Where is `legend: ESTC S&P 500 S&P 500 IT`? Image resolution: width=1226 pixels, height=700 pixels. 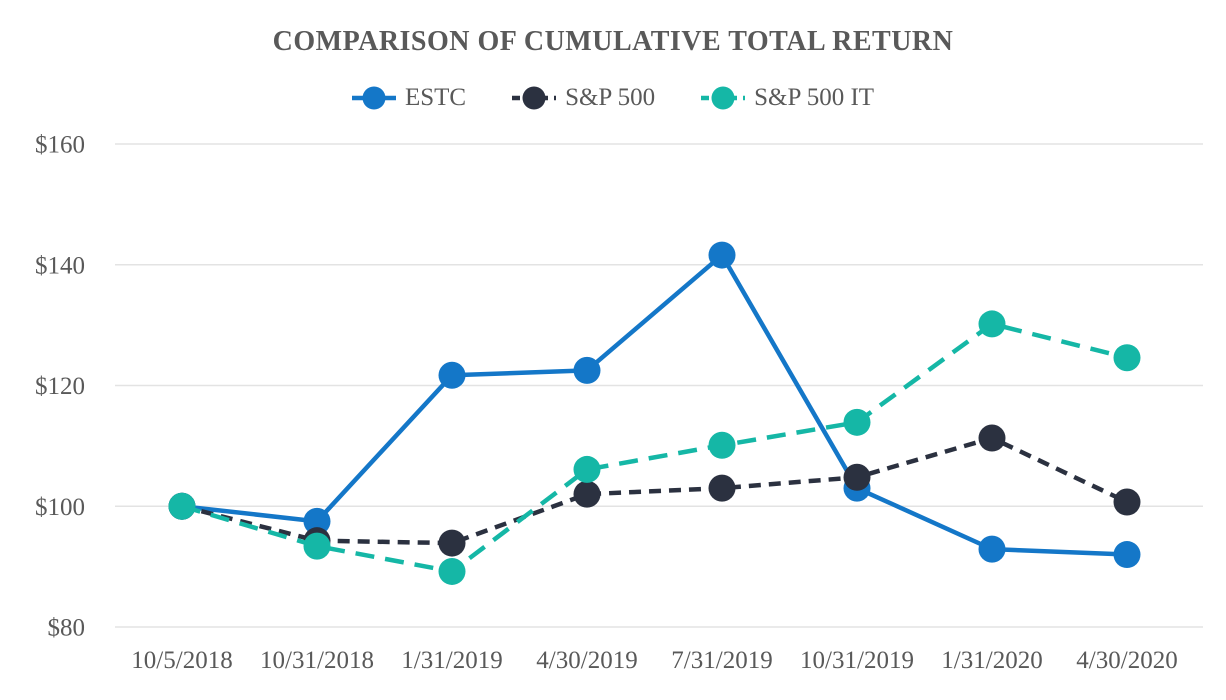 legend: ESTC S&P 500 S&P 500 IT is located at coordinates (613, 98).